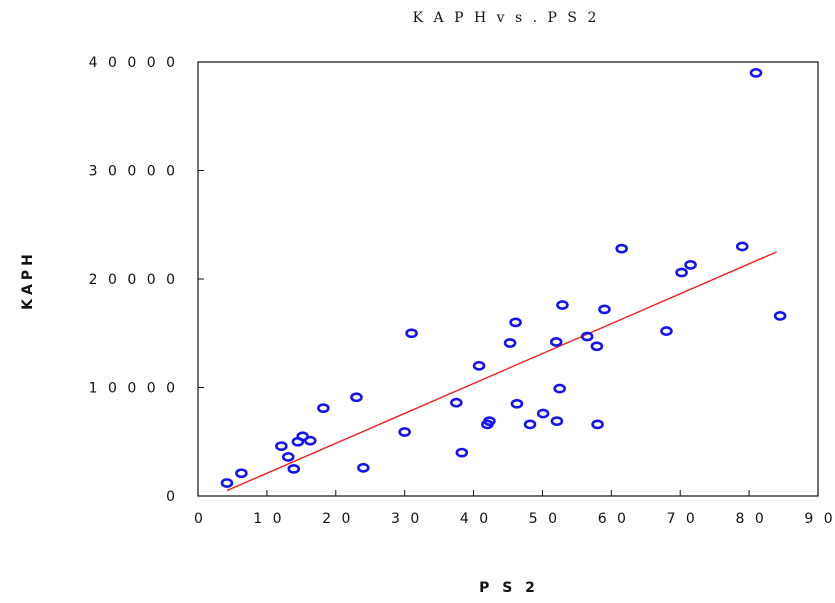  Describe the element at coordinates (133, 280) in the screenshot. I see `y-tick-label: 2 0 0 0 0` at that location.